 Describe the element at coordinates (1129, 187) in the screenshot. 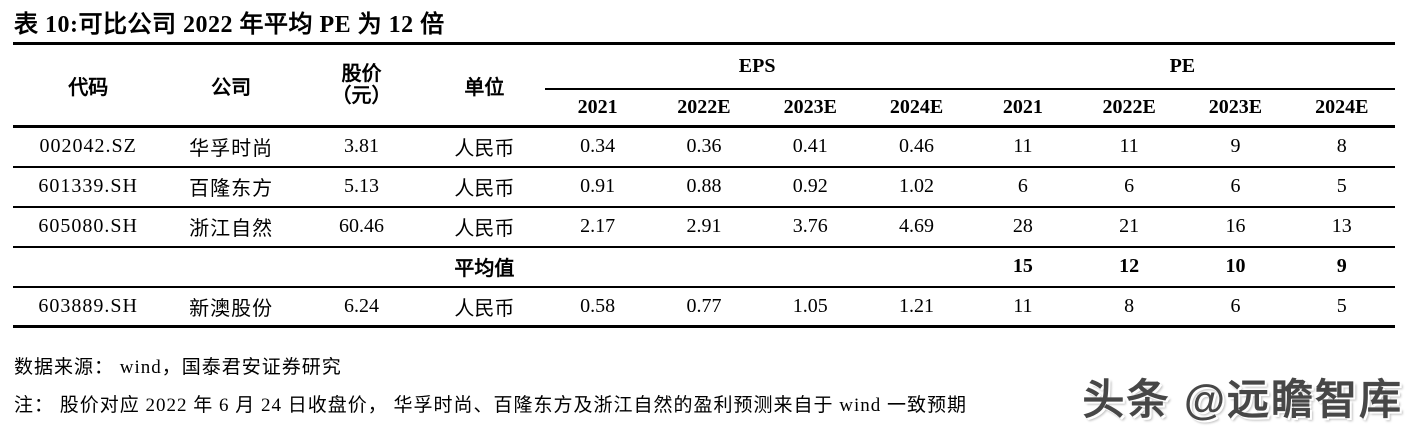

I see `pe-2022e: 6` at that location.